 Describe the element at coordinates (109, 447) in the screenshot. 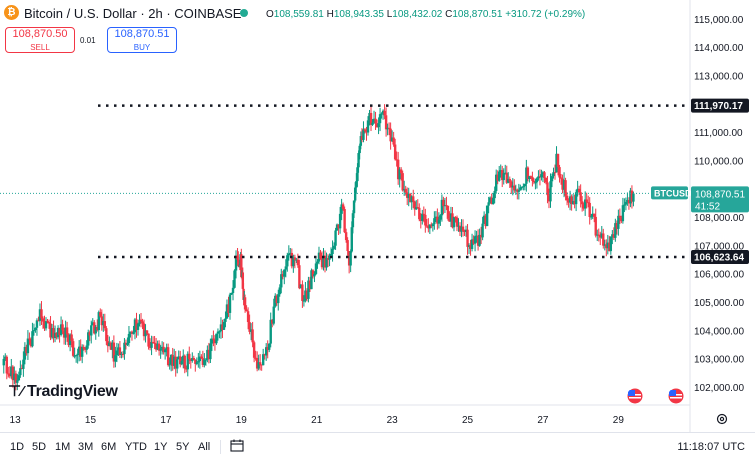

I see `range-6m-button: 6M` at that location.